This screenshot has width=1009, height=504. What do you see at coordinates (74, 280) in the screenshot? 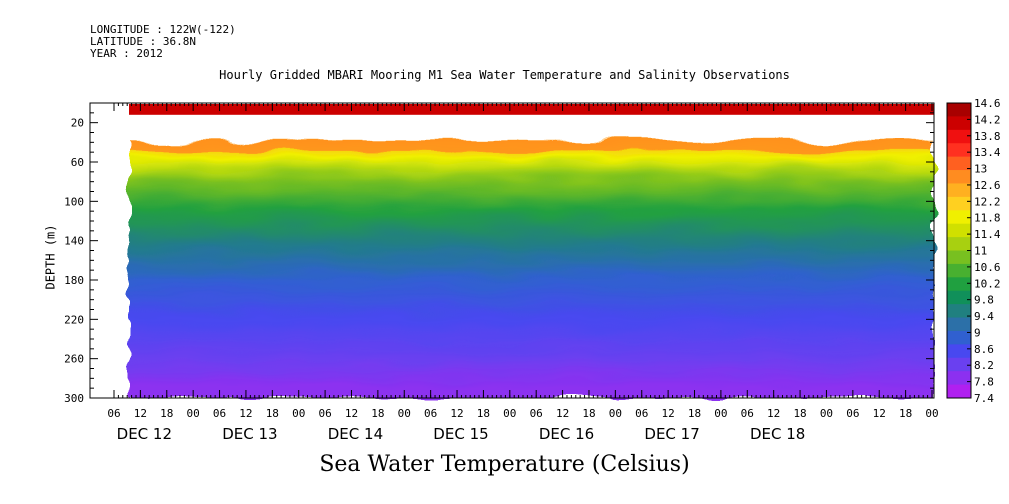
I see `y-tick-label: 180` at bounding box center [74, 280].